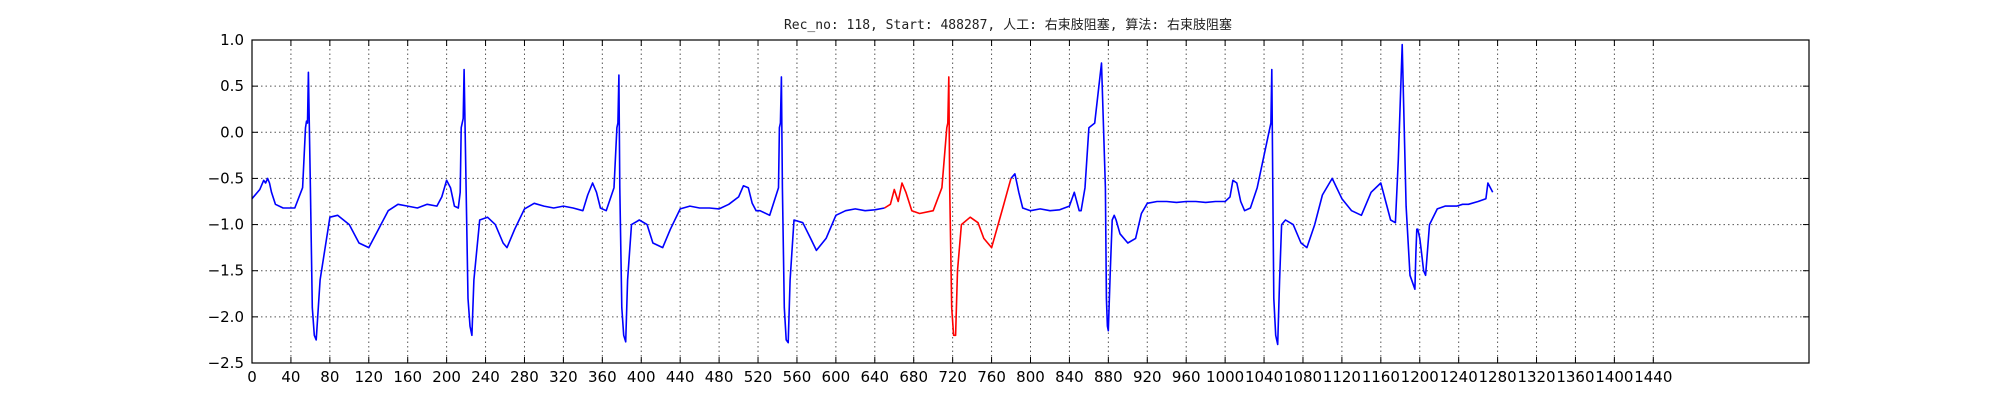 Image resolution: width=2000 pixels, height=400 pixels. I want to click on x-tick-label: 1160, so click(1381, 377).